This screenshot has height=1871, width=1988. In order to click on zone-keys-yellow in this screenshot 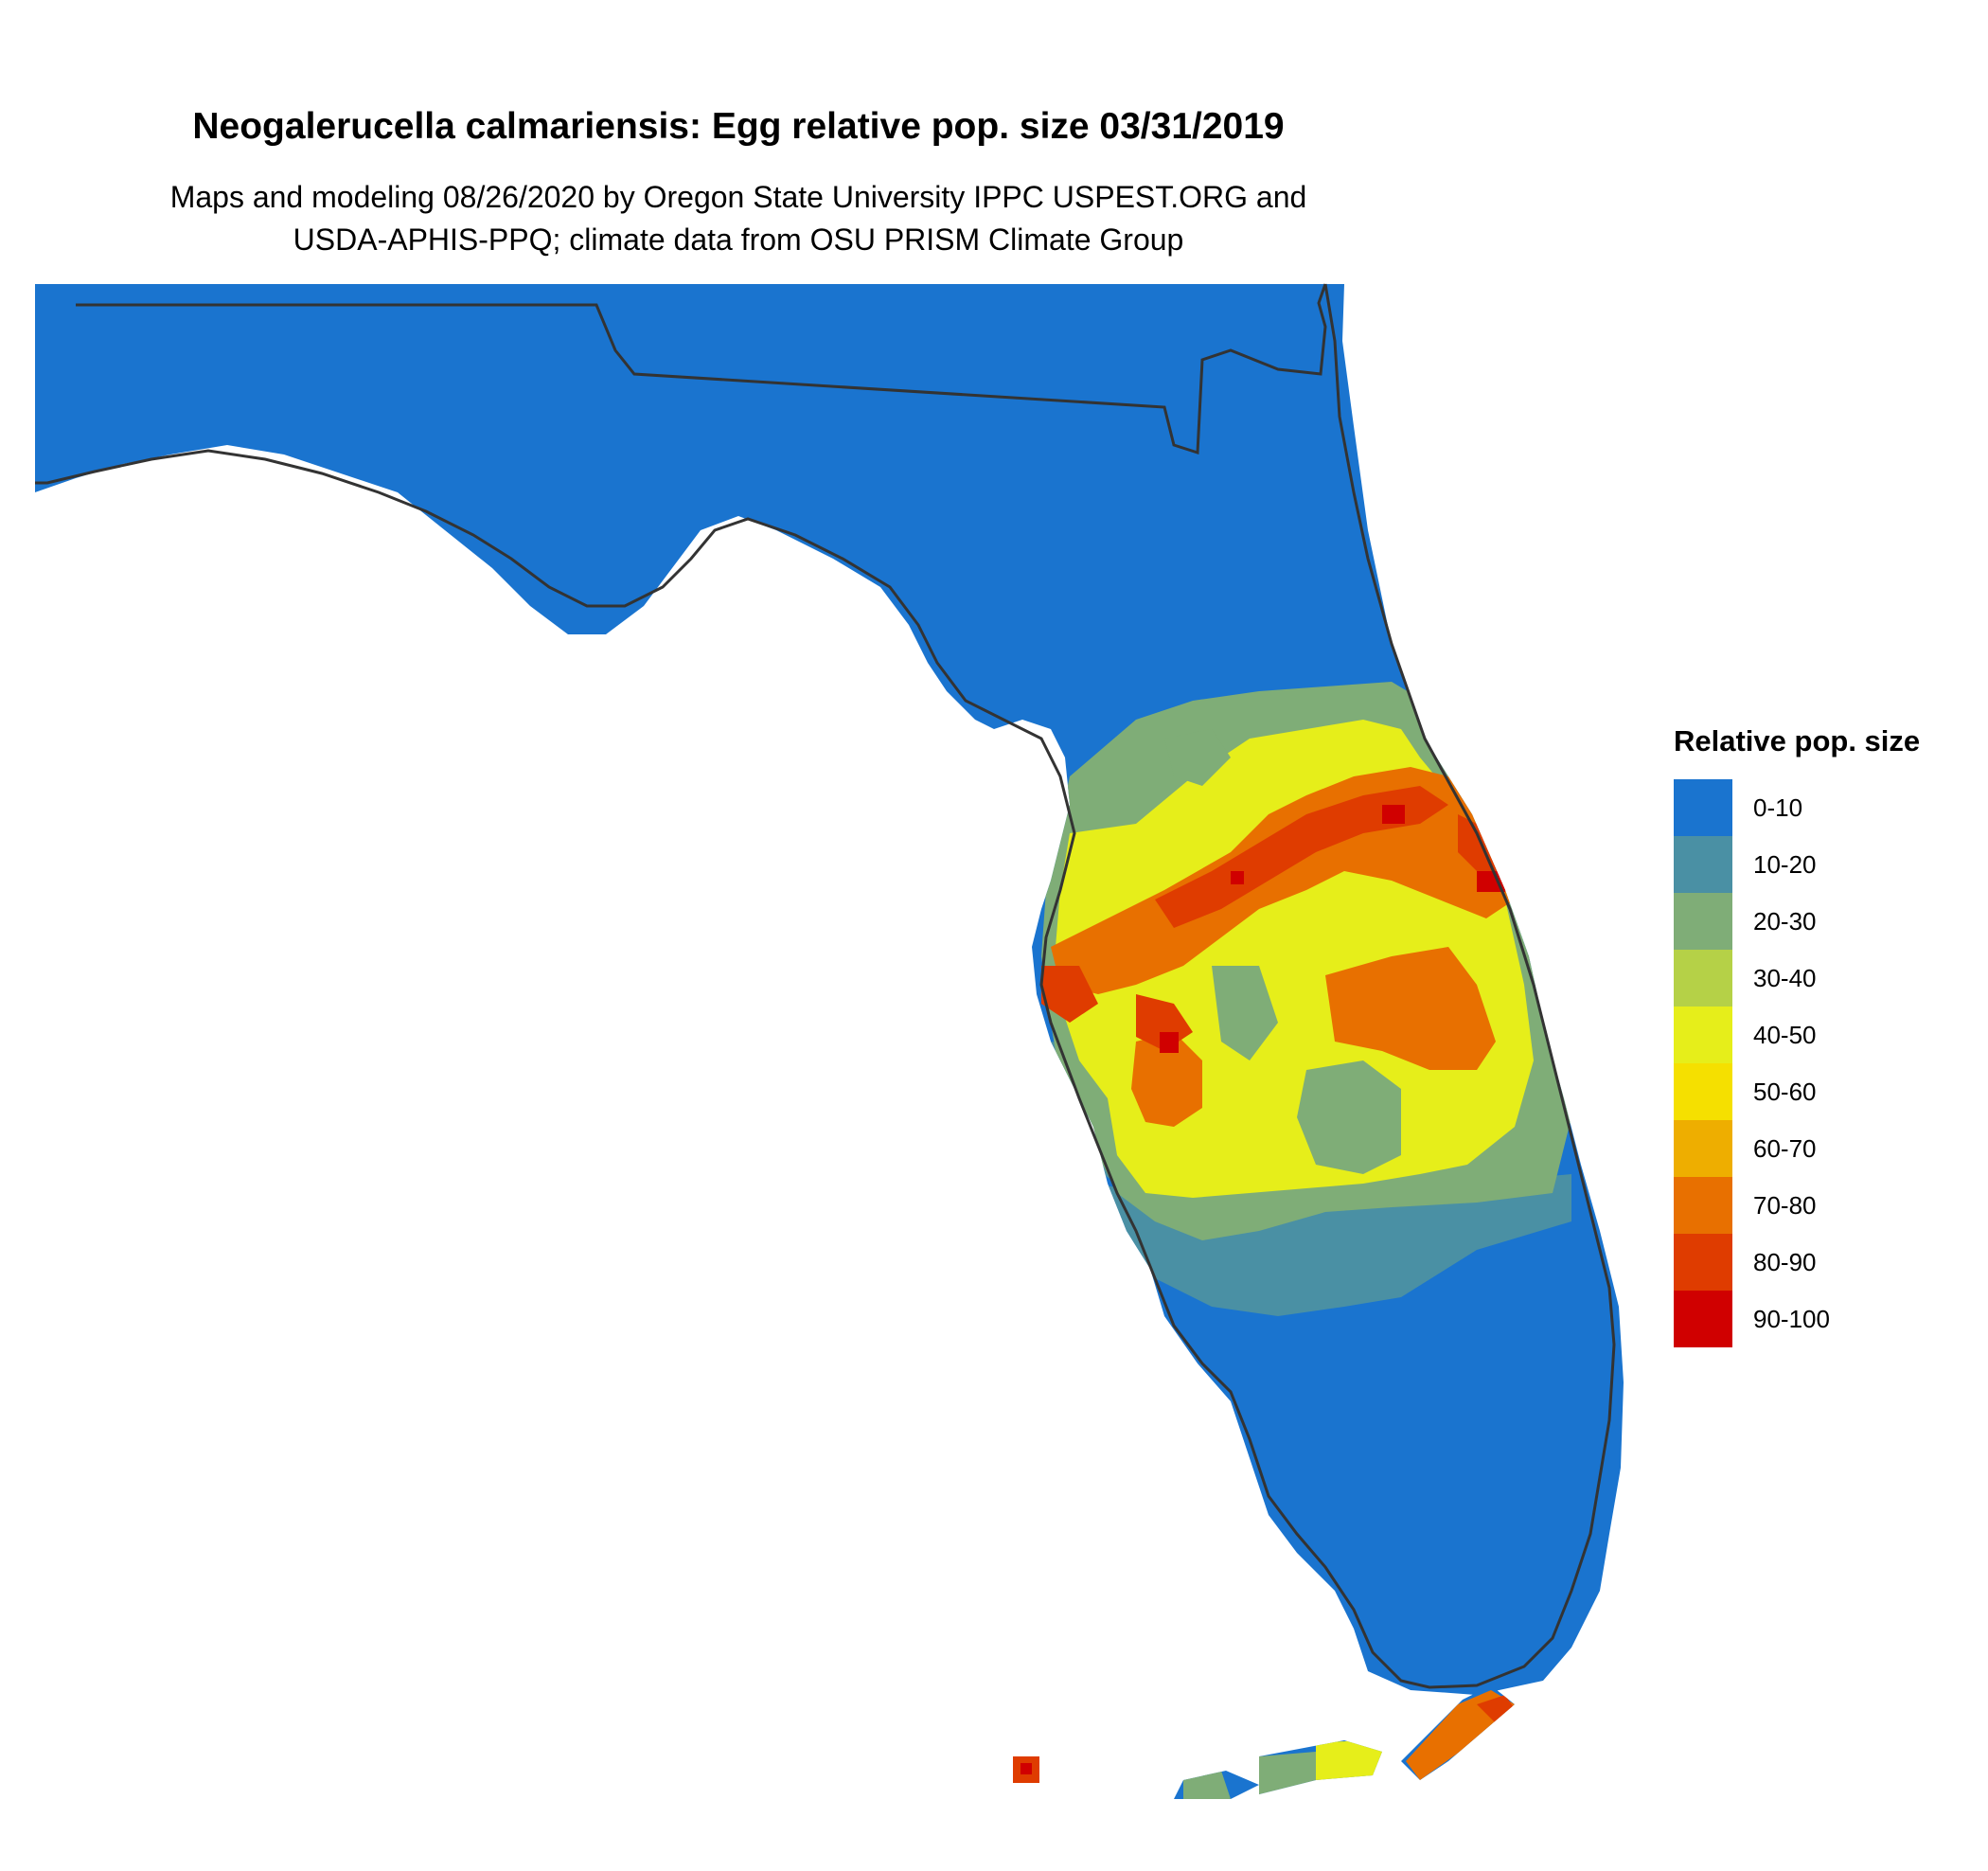, I will do `click(1349, 1760)`.